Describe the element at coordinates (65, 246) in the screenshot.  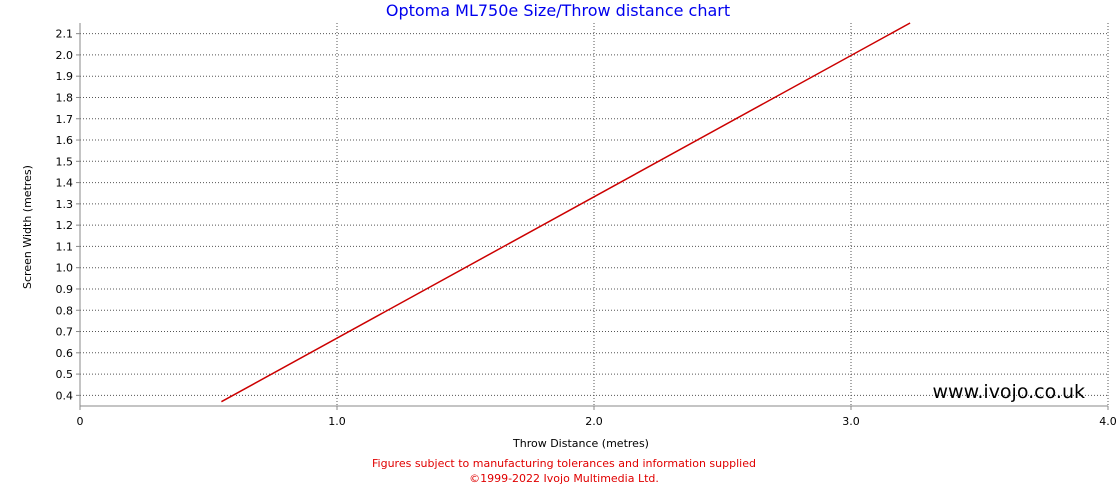
I see `y-tick-label: 1.1` at that location.